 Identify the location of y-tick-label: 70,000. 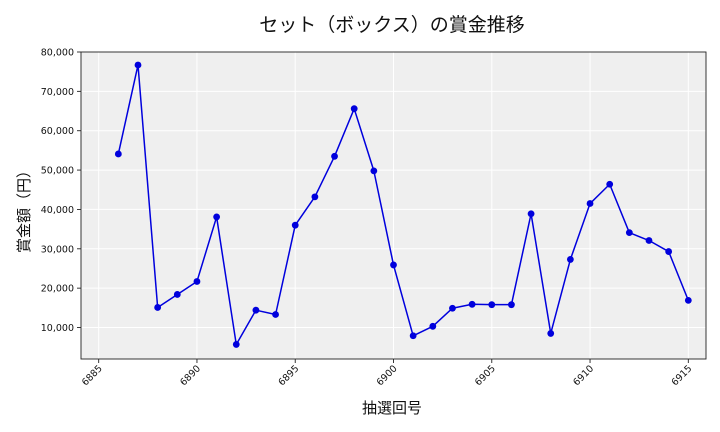
(57, 92).